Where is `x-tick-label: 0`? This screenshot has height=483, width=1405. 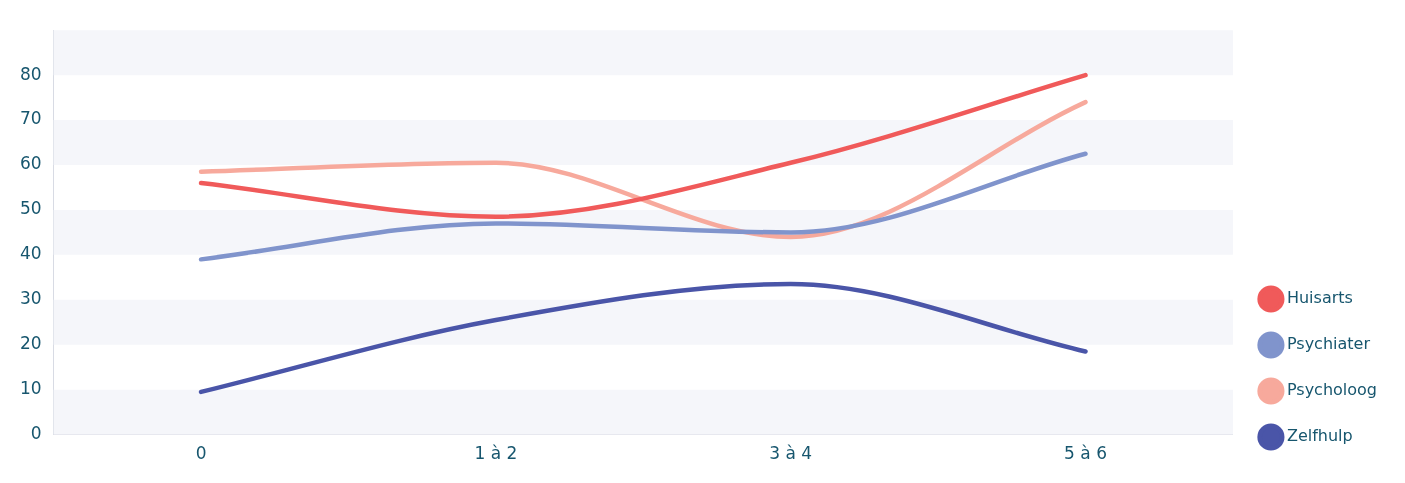 x-tick-label: 0 is located at coordinates (201, 453).